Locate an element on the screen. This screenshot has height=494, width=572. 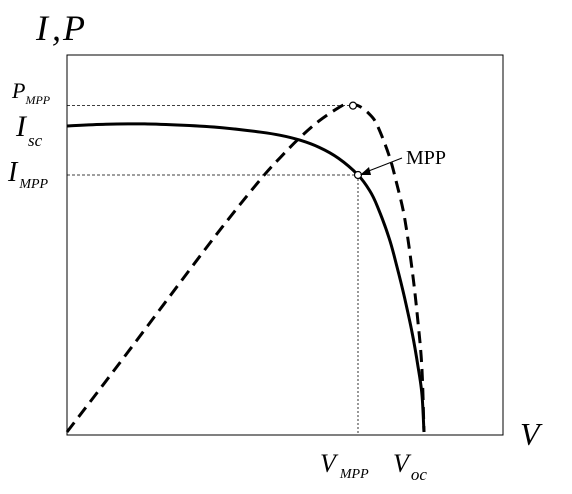
x-axis-label: V is located at coordinates (531, 434).